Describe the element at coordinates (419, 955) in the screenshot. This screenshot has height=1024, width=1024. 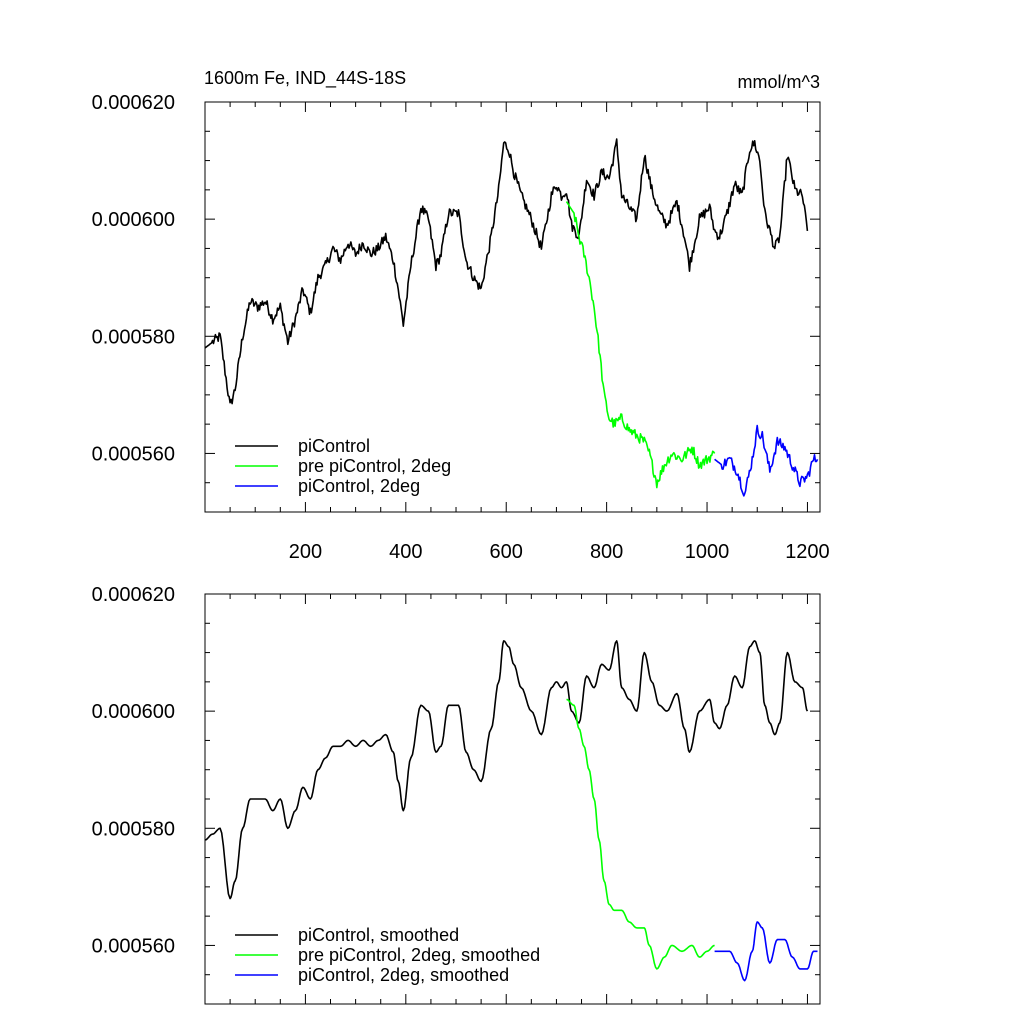
I see `legend-label: pre piControl, 2deg, smoothed` at that location.